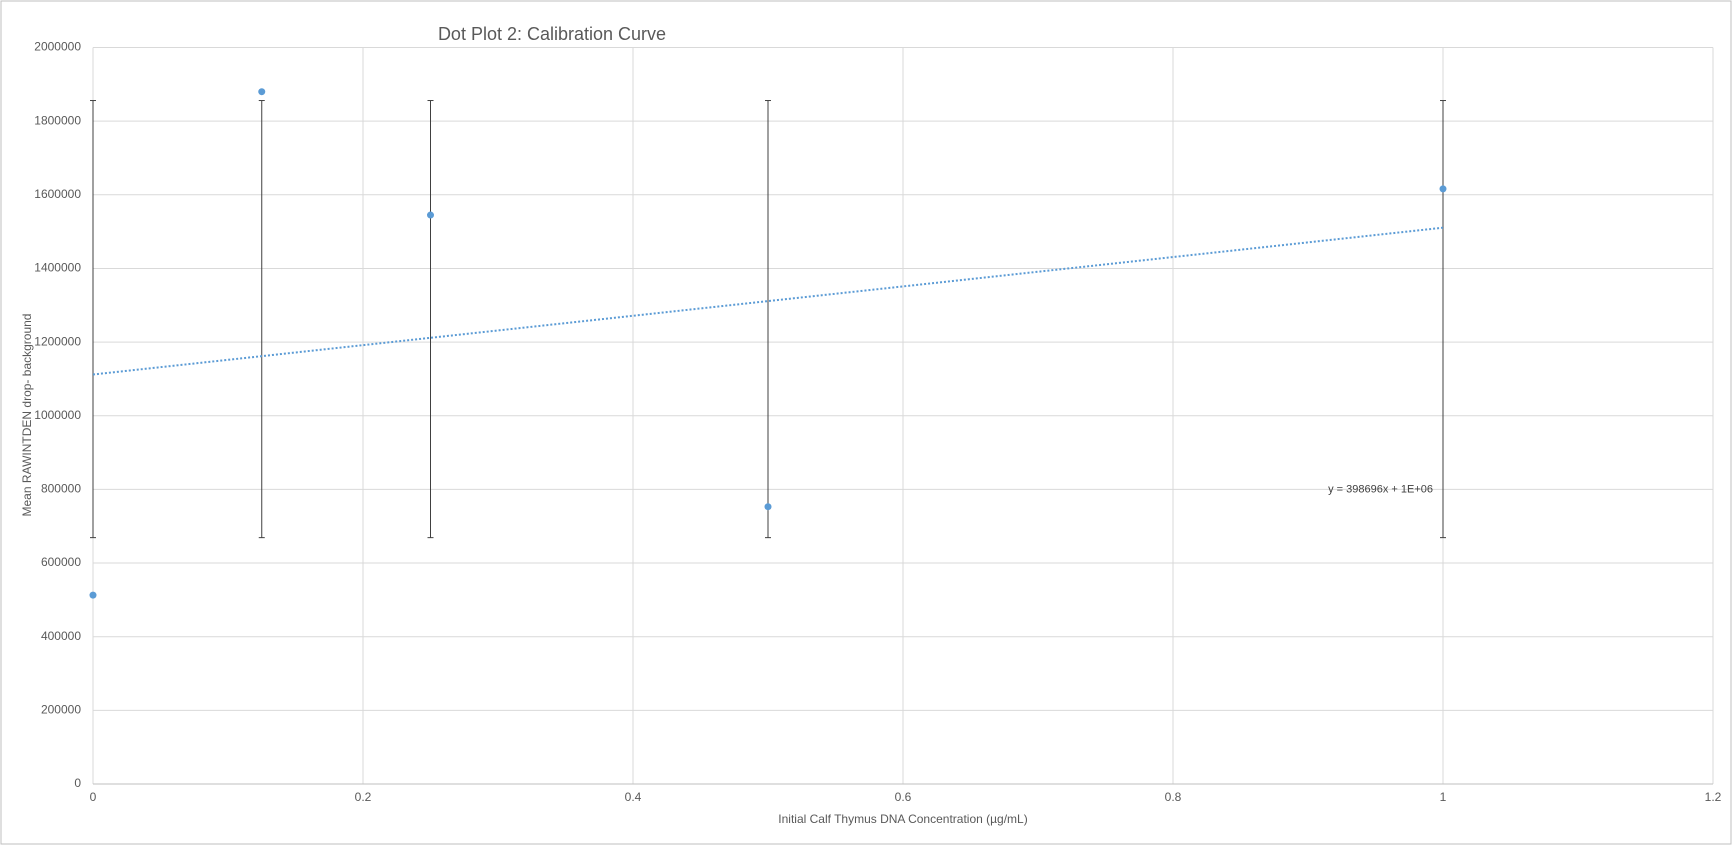 The width and height of the screenshot is (1732, 847). What do you see at coordinates (27, 415) in the screenshot?
I see `y-axis-label: Mean RAWINTDEN drop- background` at bounding box center [27, 415].